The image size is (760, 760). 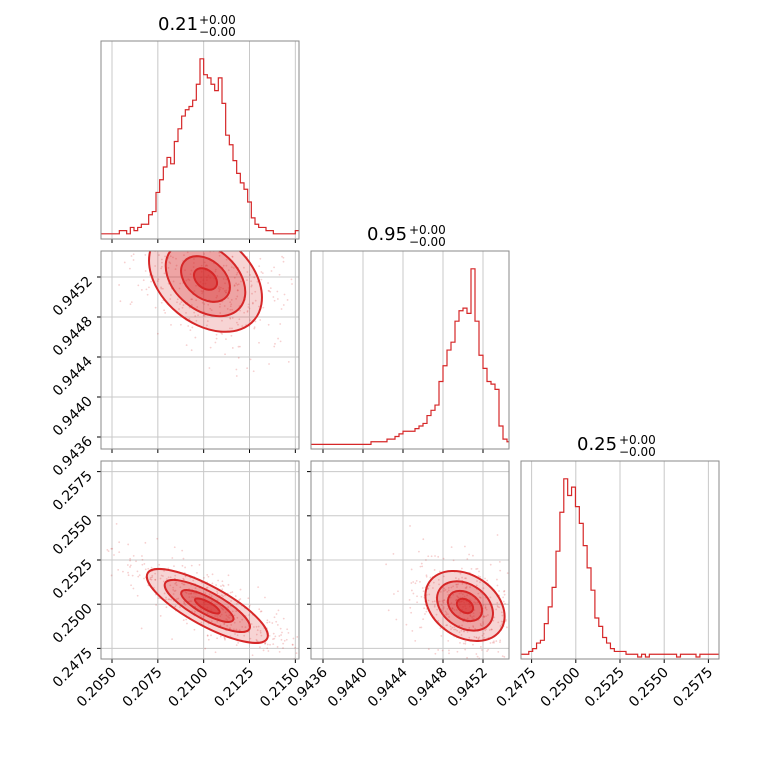 What do you see at coordinates (620, 560) in the screenshot?
I see `panel-frame` at bounding box center [620, 560].